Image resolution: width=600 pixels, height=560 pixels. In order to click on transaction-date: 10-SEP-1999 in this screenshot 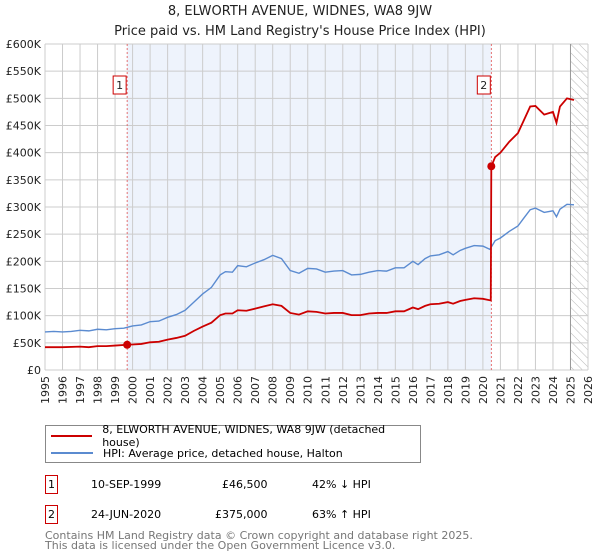, I will do `click(126, 484)`.